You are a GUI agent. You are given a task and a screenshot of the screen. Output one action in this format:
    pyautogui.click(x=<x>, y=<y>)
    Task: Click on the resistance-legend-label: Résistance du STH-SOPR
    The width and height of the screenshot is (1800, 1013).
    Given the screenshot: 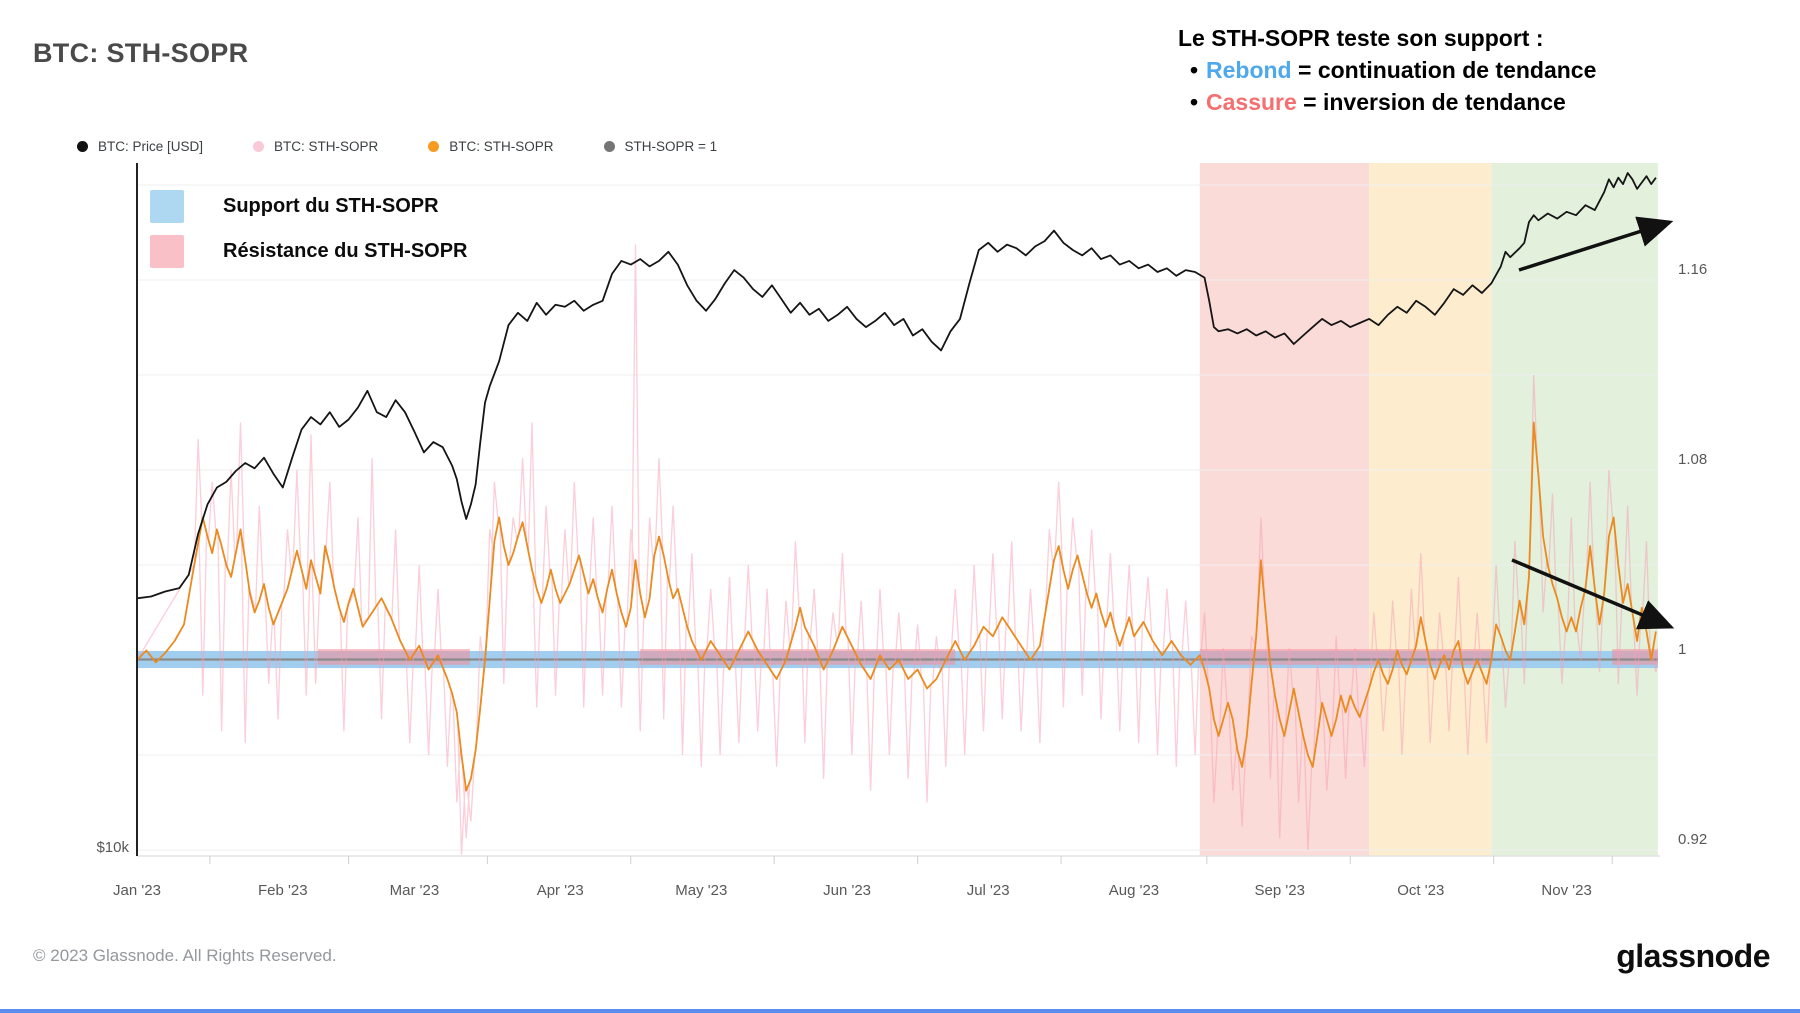 What is the action you would take?
    pyautogui.click(x=345, y=251)
    